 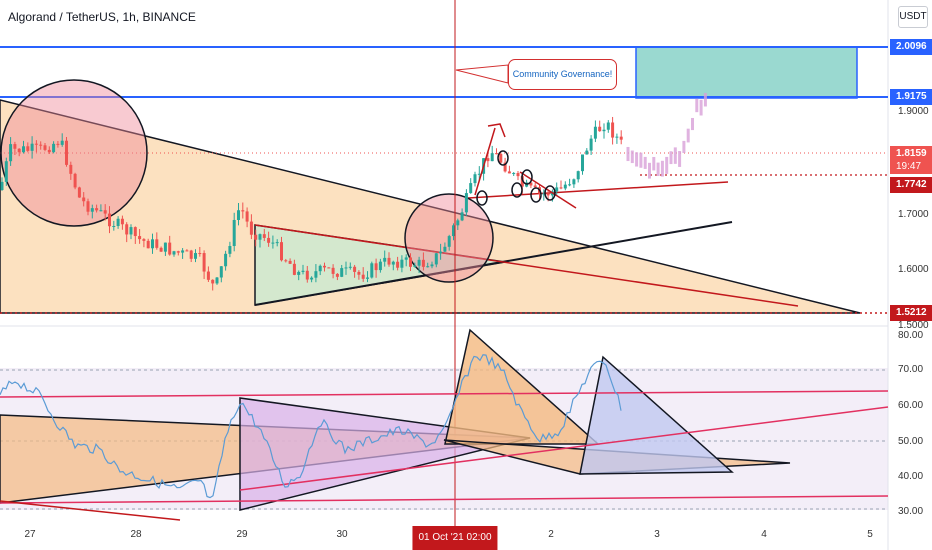 I want to click on rsi-tick: 60.00, so click(x=911, y=405).